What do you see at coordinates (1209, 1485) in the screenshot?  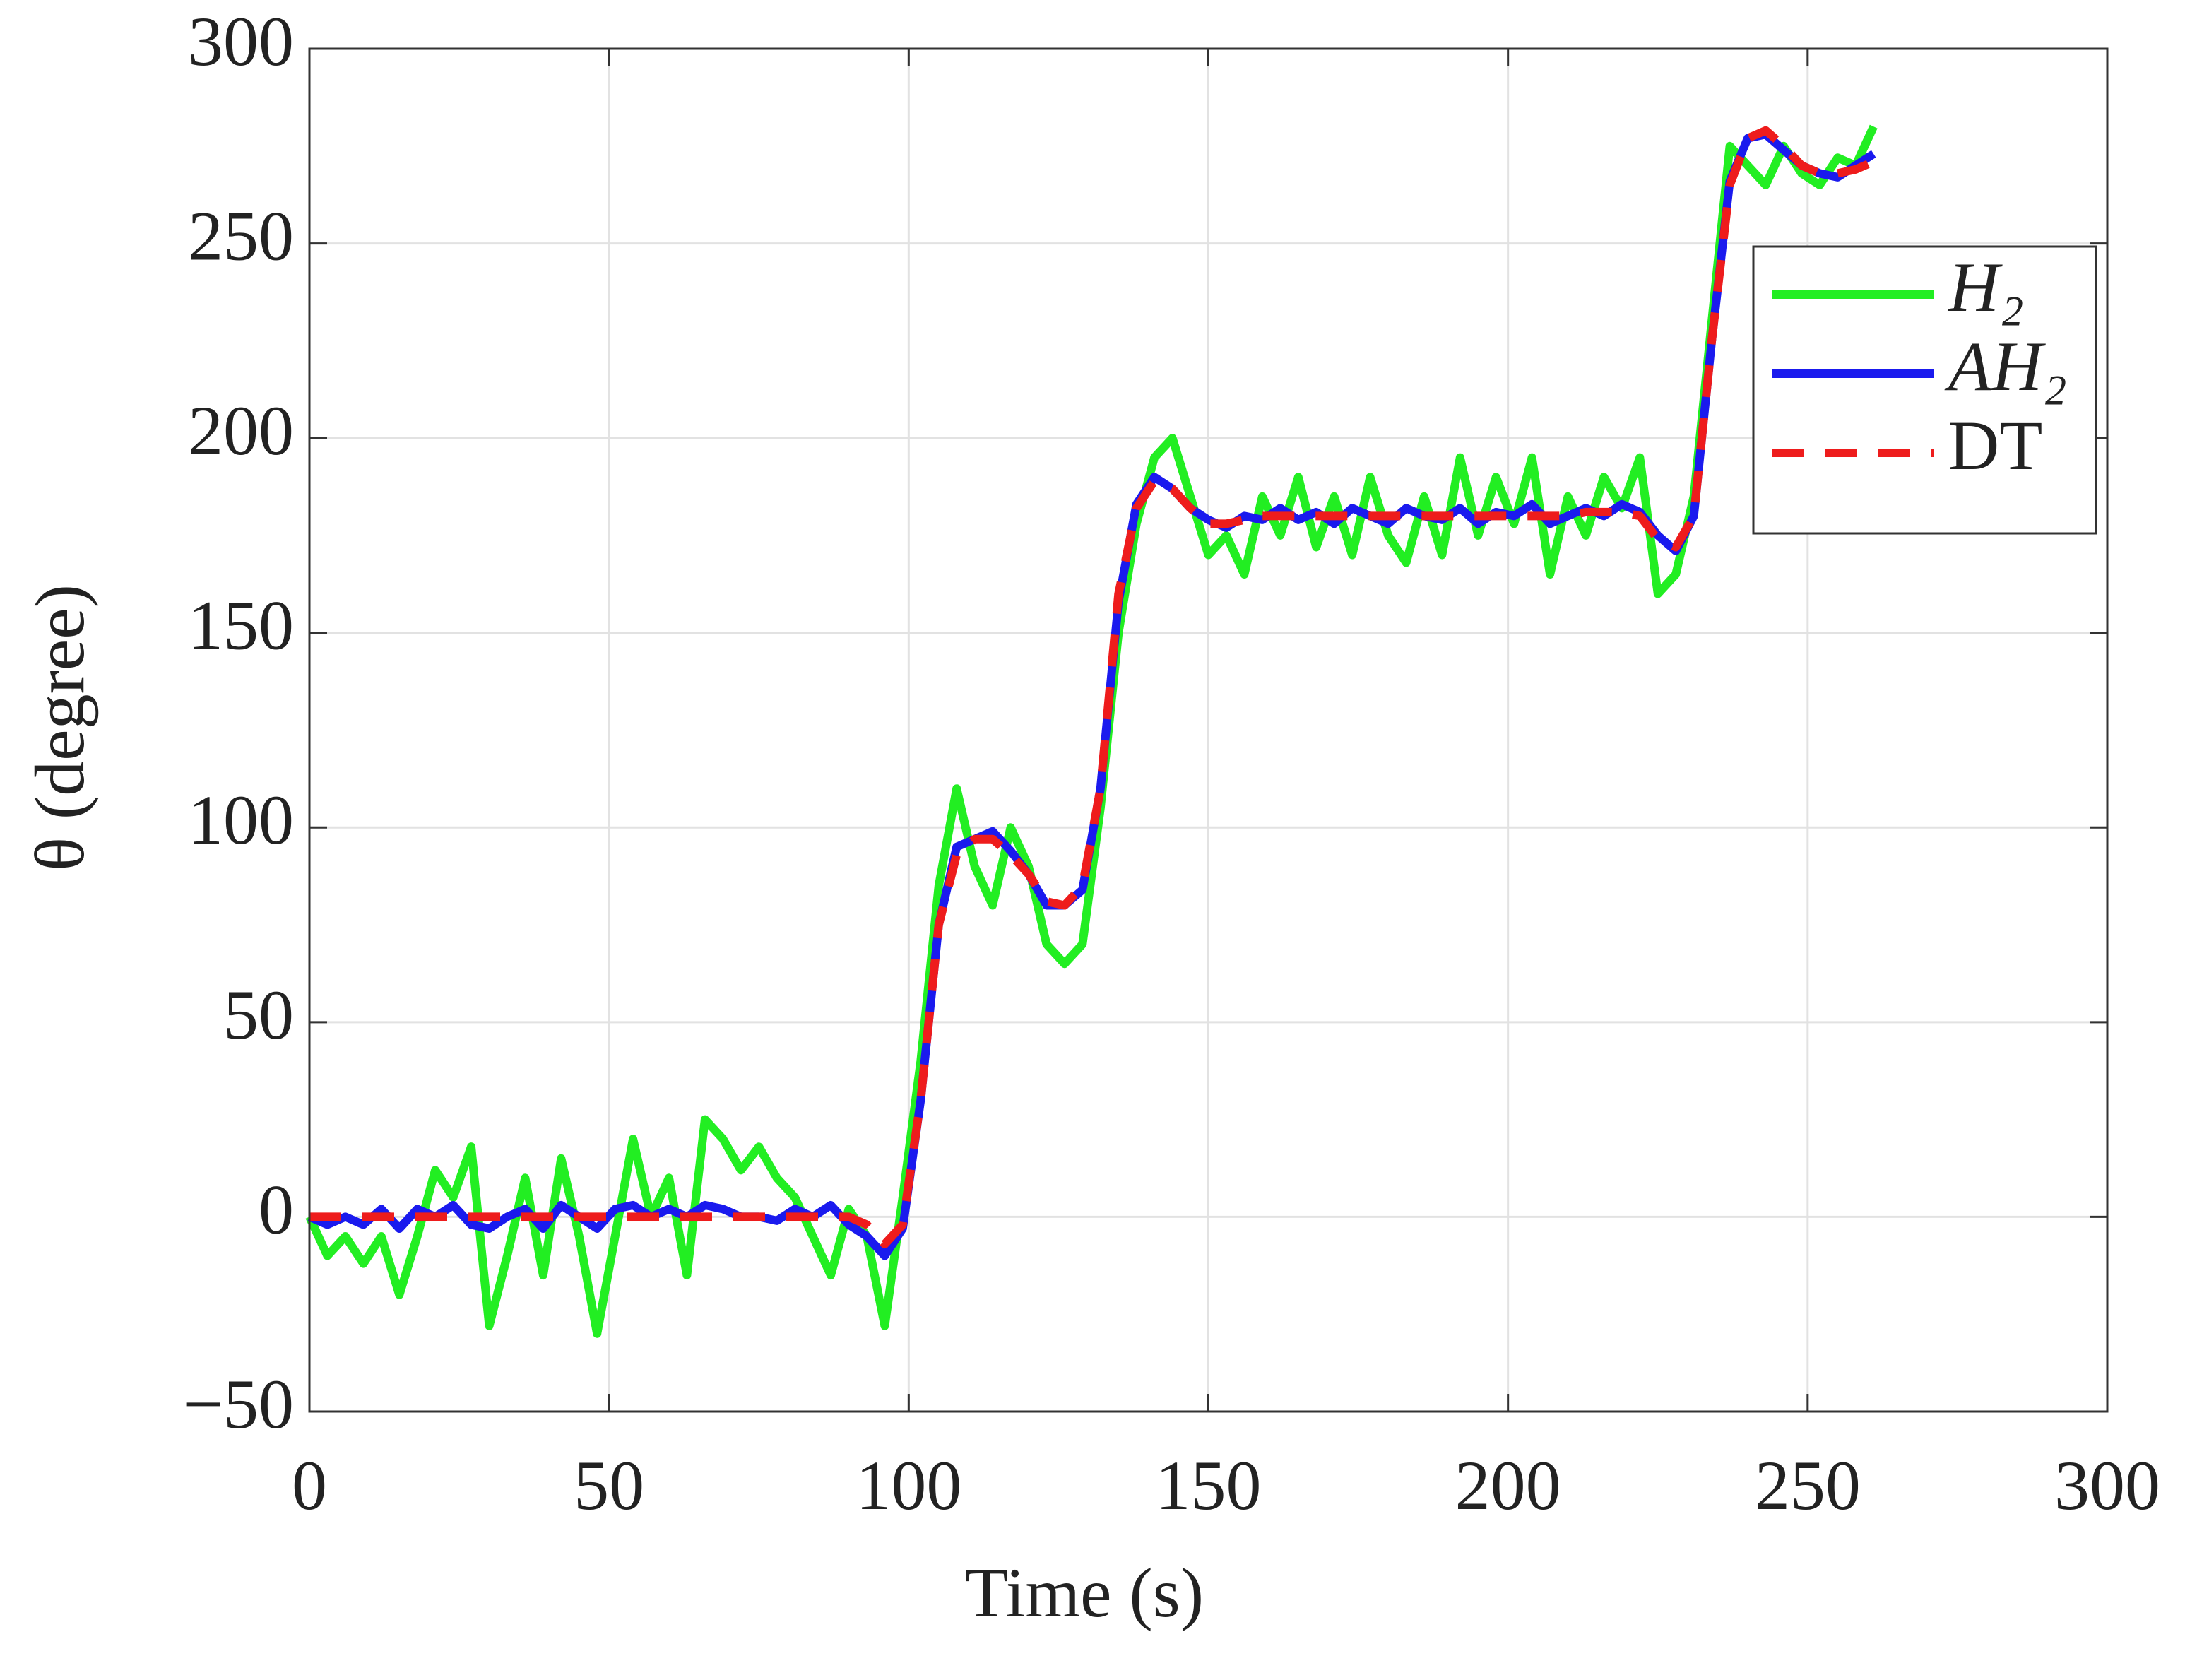 I see `x-tick-label: 150` at bounding box center [1209, 1485].